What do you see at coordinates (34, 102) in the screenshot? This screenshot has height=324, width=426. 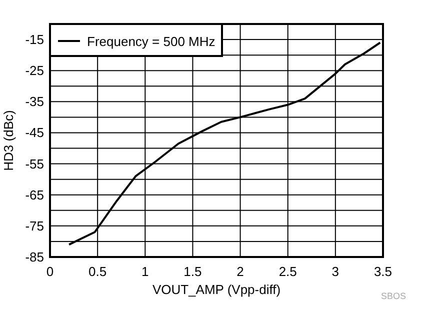 I see `y-tick-label: -35` at bounding box center [34, 102].